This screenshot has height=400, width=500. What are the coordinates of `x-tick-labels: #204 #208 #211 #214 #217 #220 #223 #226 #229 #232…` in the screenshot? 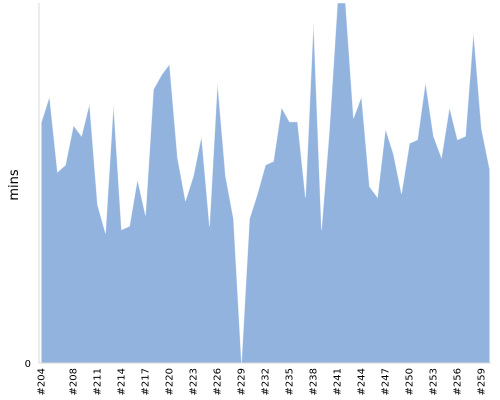 It's located at (262, 381).